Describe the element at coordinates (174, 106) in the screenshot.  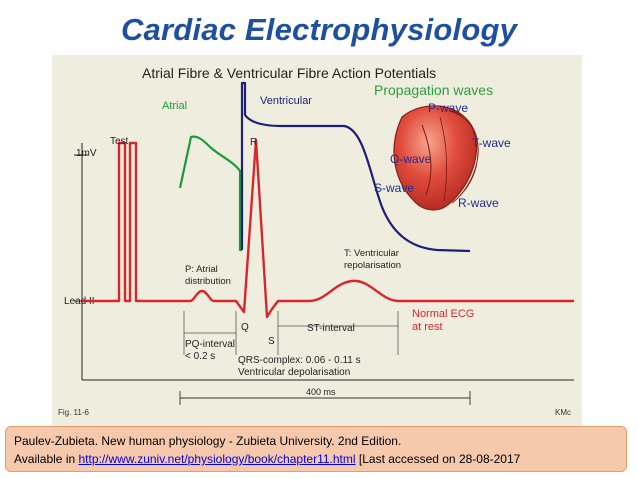
I see `atrial-label: Atrial` at that location.